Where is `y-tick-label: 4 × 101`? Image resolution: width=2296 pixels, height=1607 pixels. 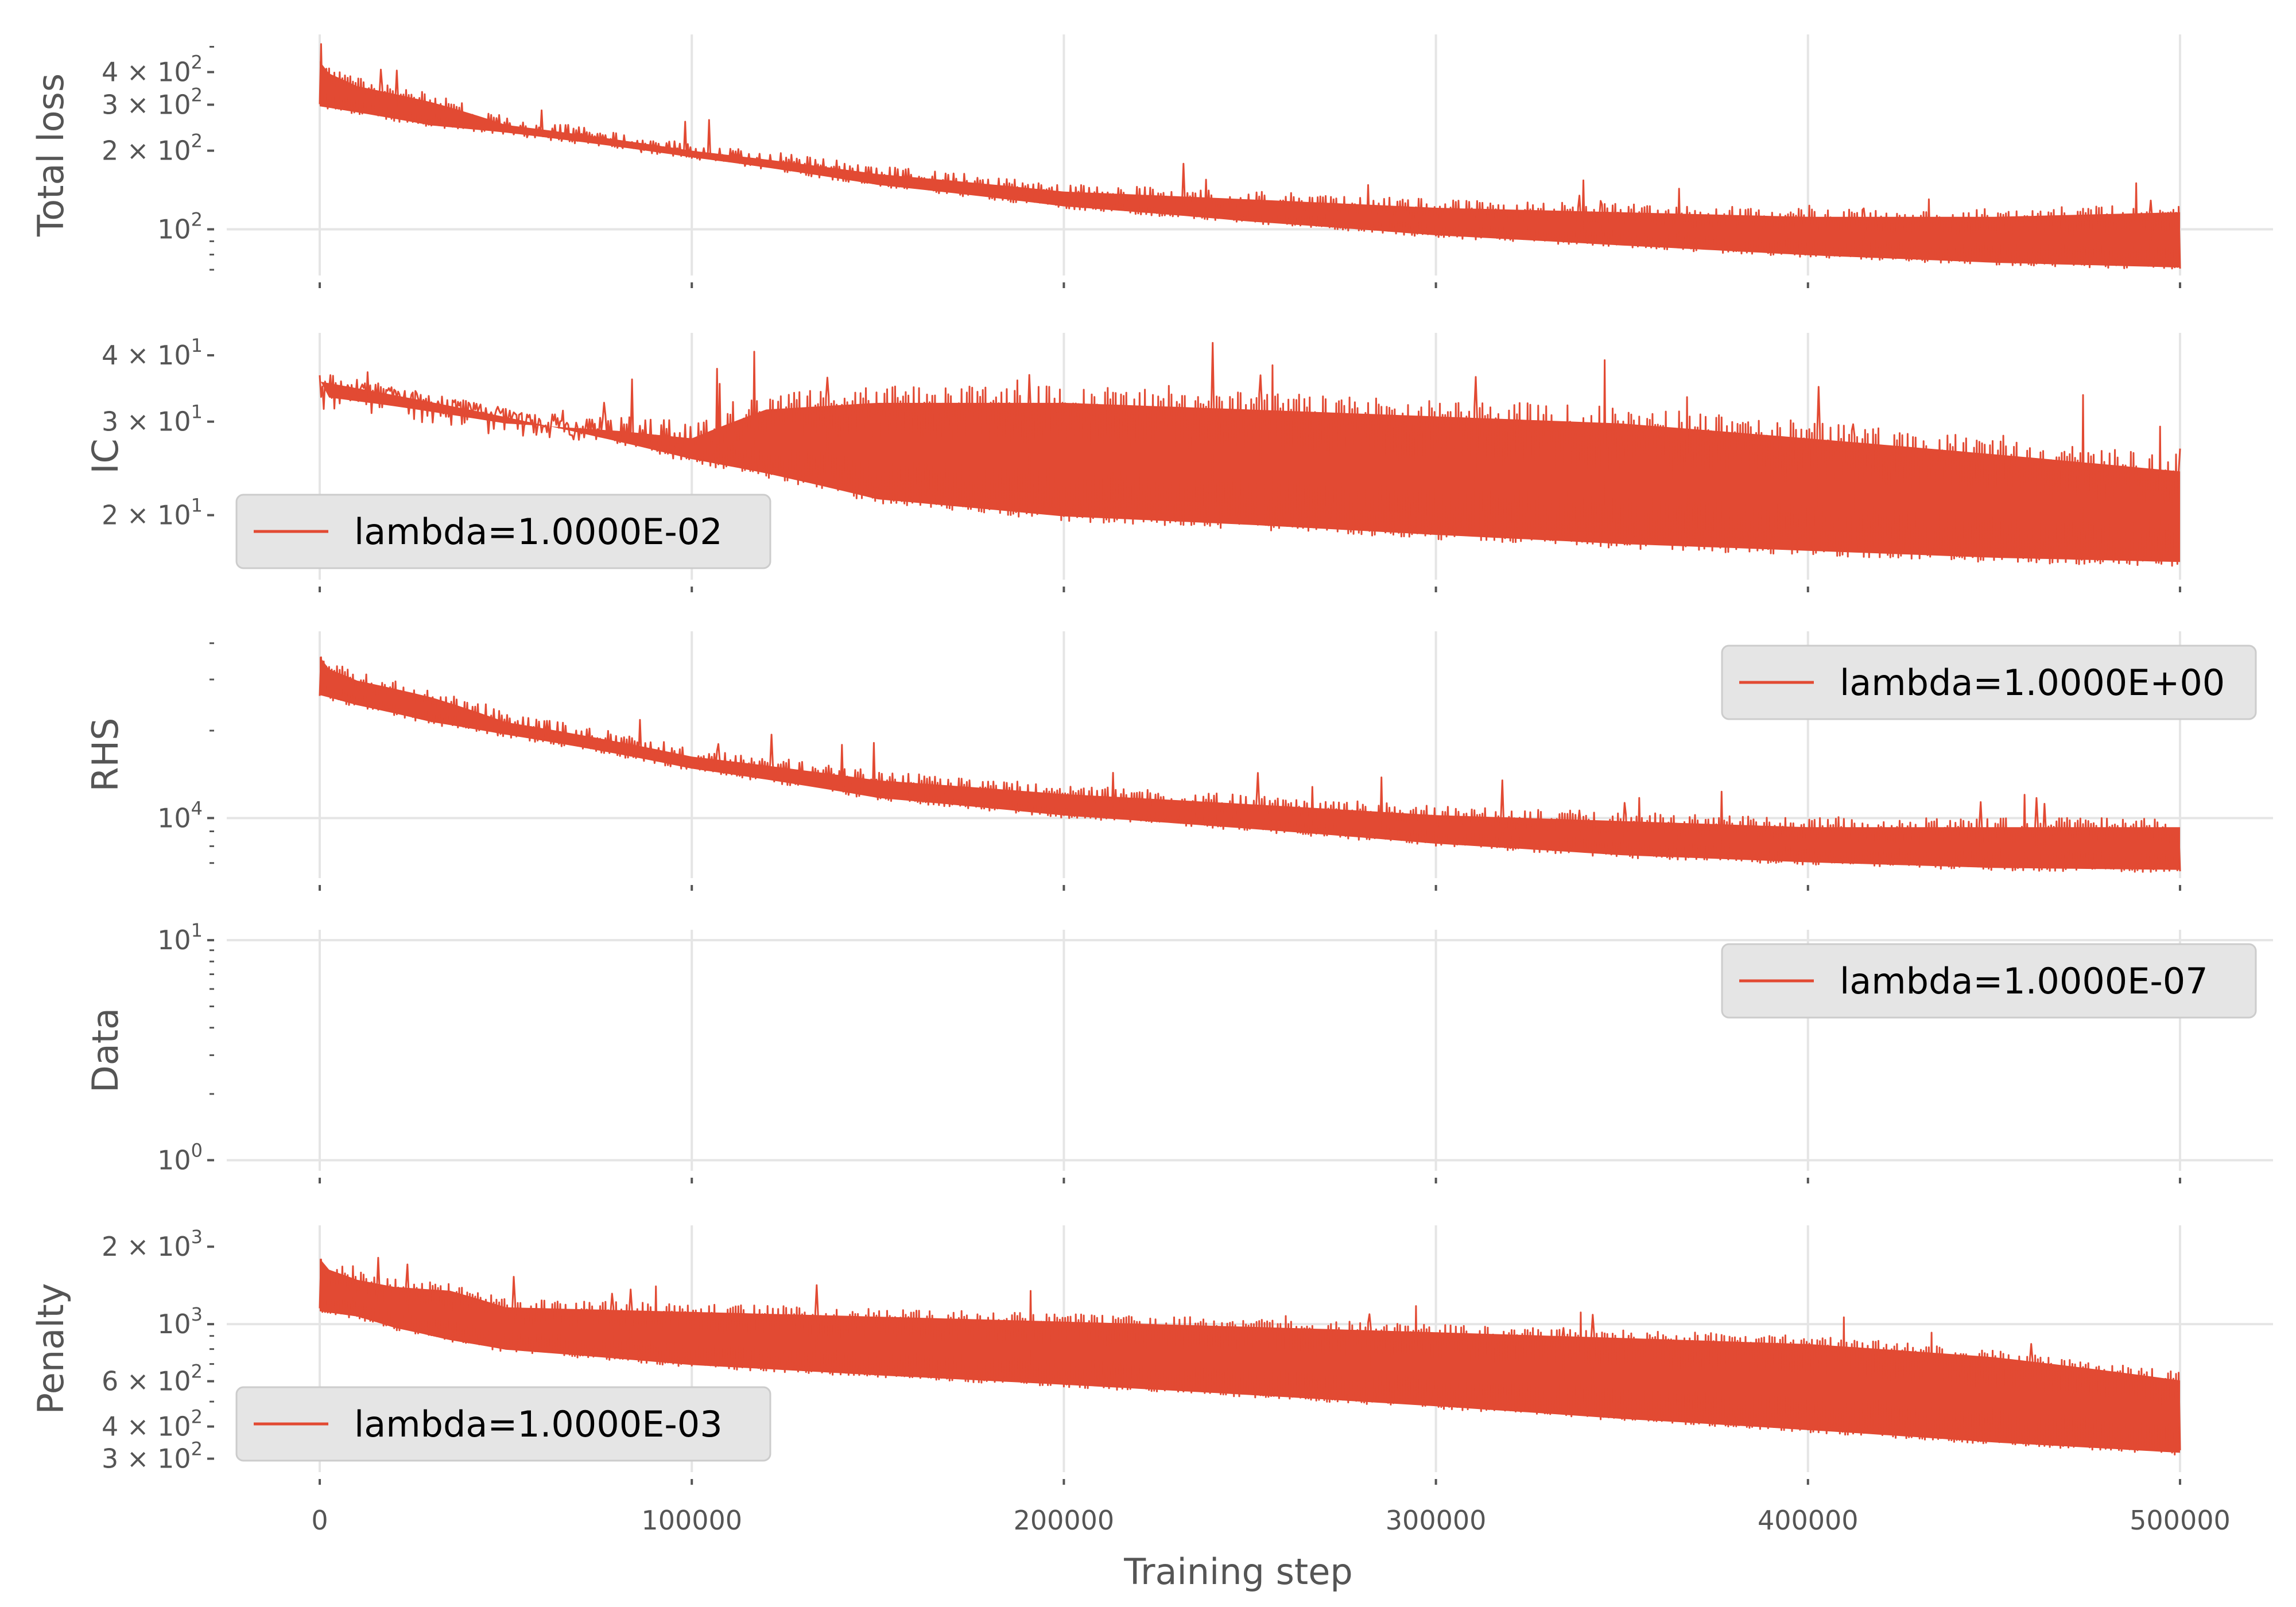 y-tick-label: 4 × 101 is located at coordinates (152, 353).